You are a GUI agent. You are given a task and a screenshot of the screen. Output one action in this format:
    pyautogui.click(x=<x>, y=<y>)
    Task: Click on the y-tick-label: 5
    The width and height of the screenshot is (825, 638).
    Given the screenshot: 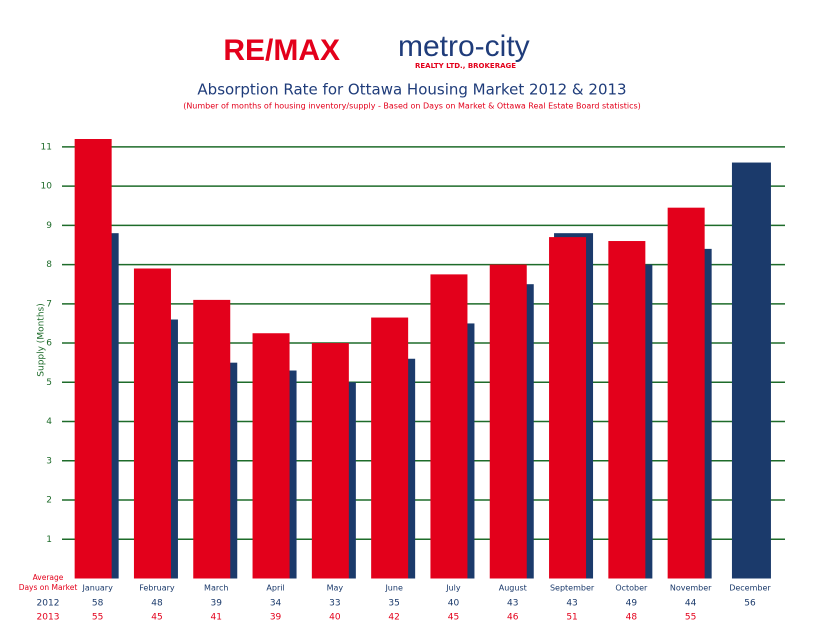 What is the action you would take?
    pyautogui.click(x=49, y=383)
    